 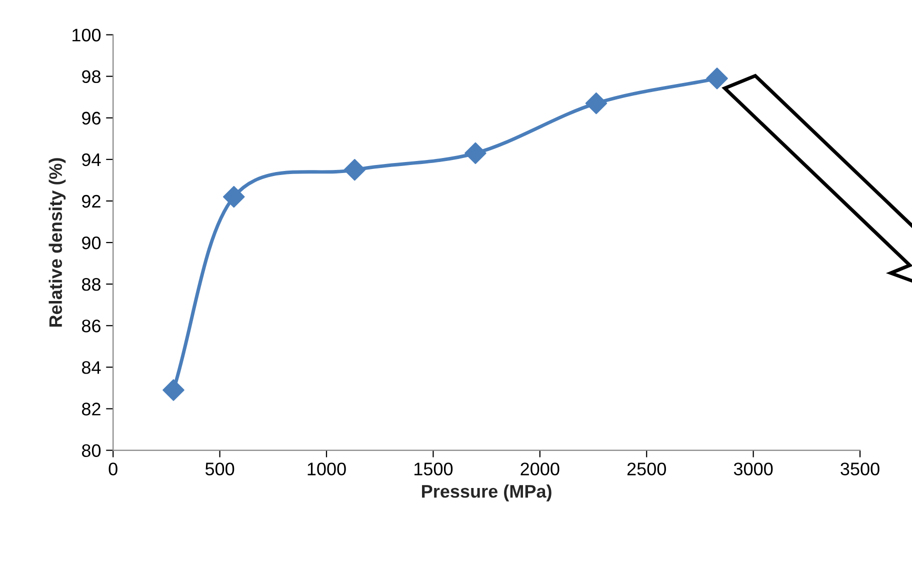 I want to click on y-tick-label: 88, so click(x=91, y=284).